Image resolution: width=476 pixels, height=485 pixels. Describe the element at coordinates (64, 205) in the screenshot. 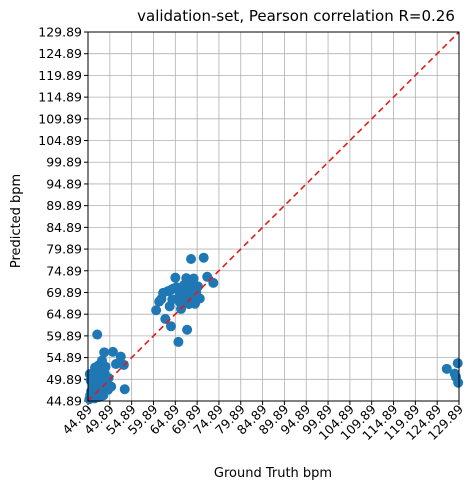

I see `y-tick-label: 89.89` at that location.